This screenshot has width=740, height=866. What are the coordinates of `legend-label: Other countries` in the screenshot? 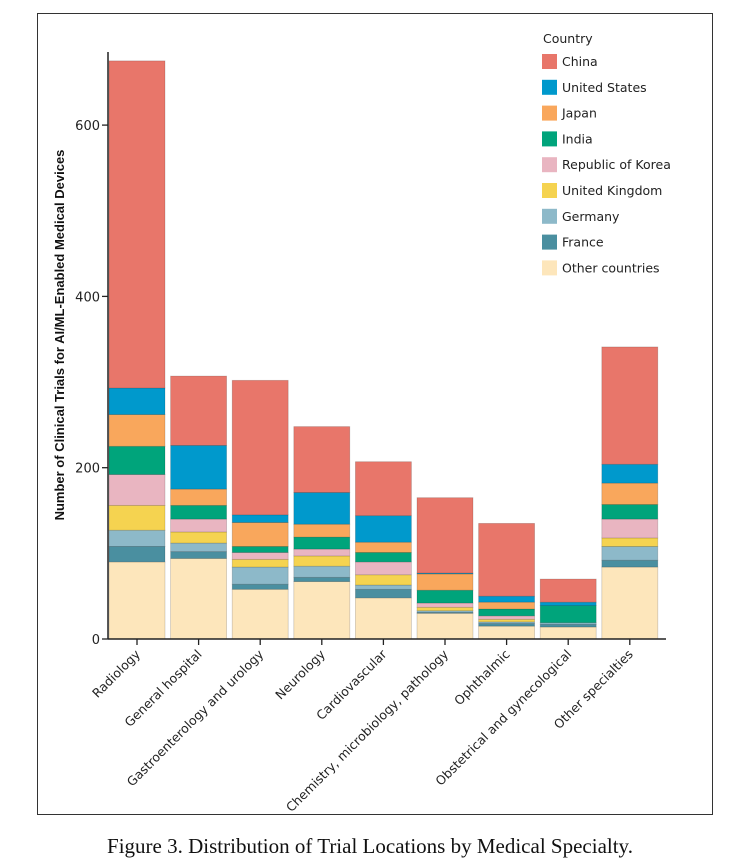 It's located at (611, 267).